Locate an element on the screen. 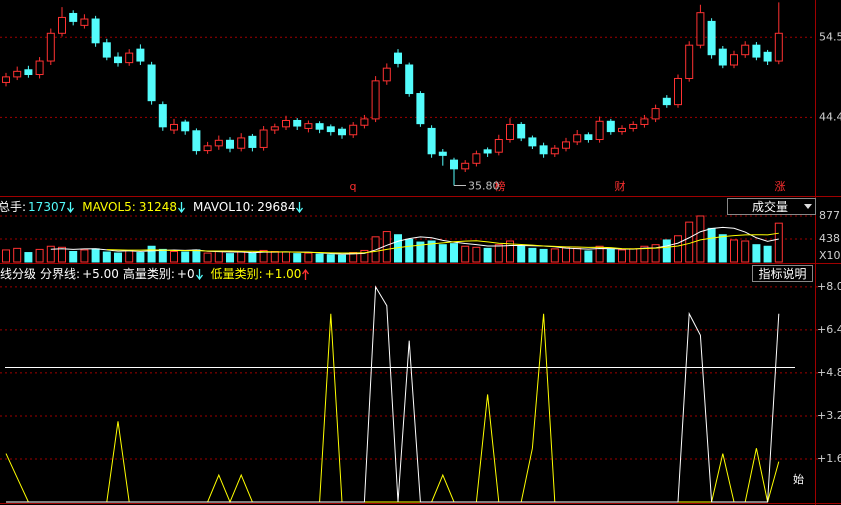  y-tick-label: +1.6 is located at coordinates (829, 458).